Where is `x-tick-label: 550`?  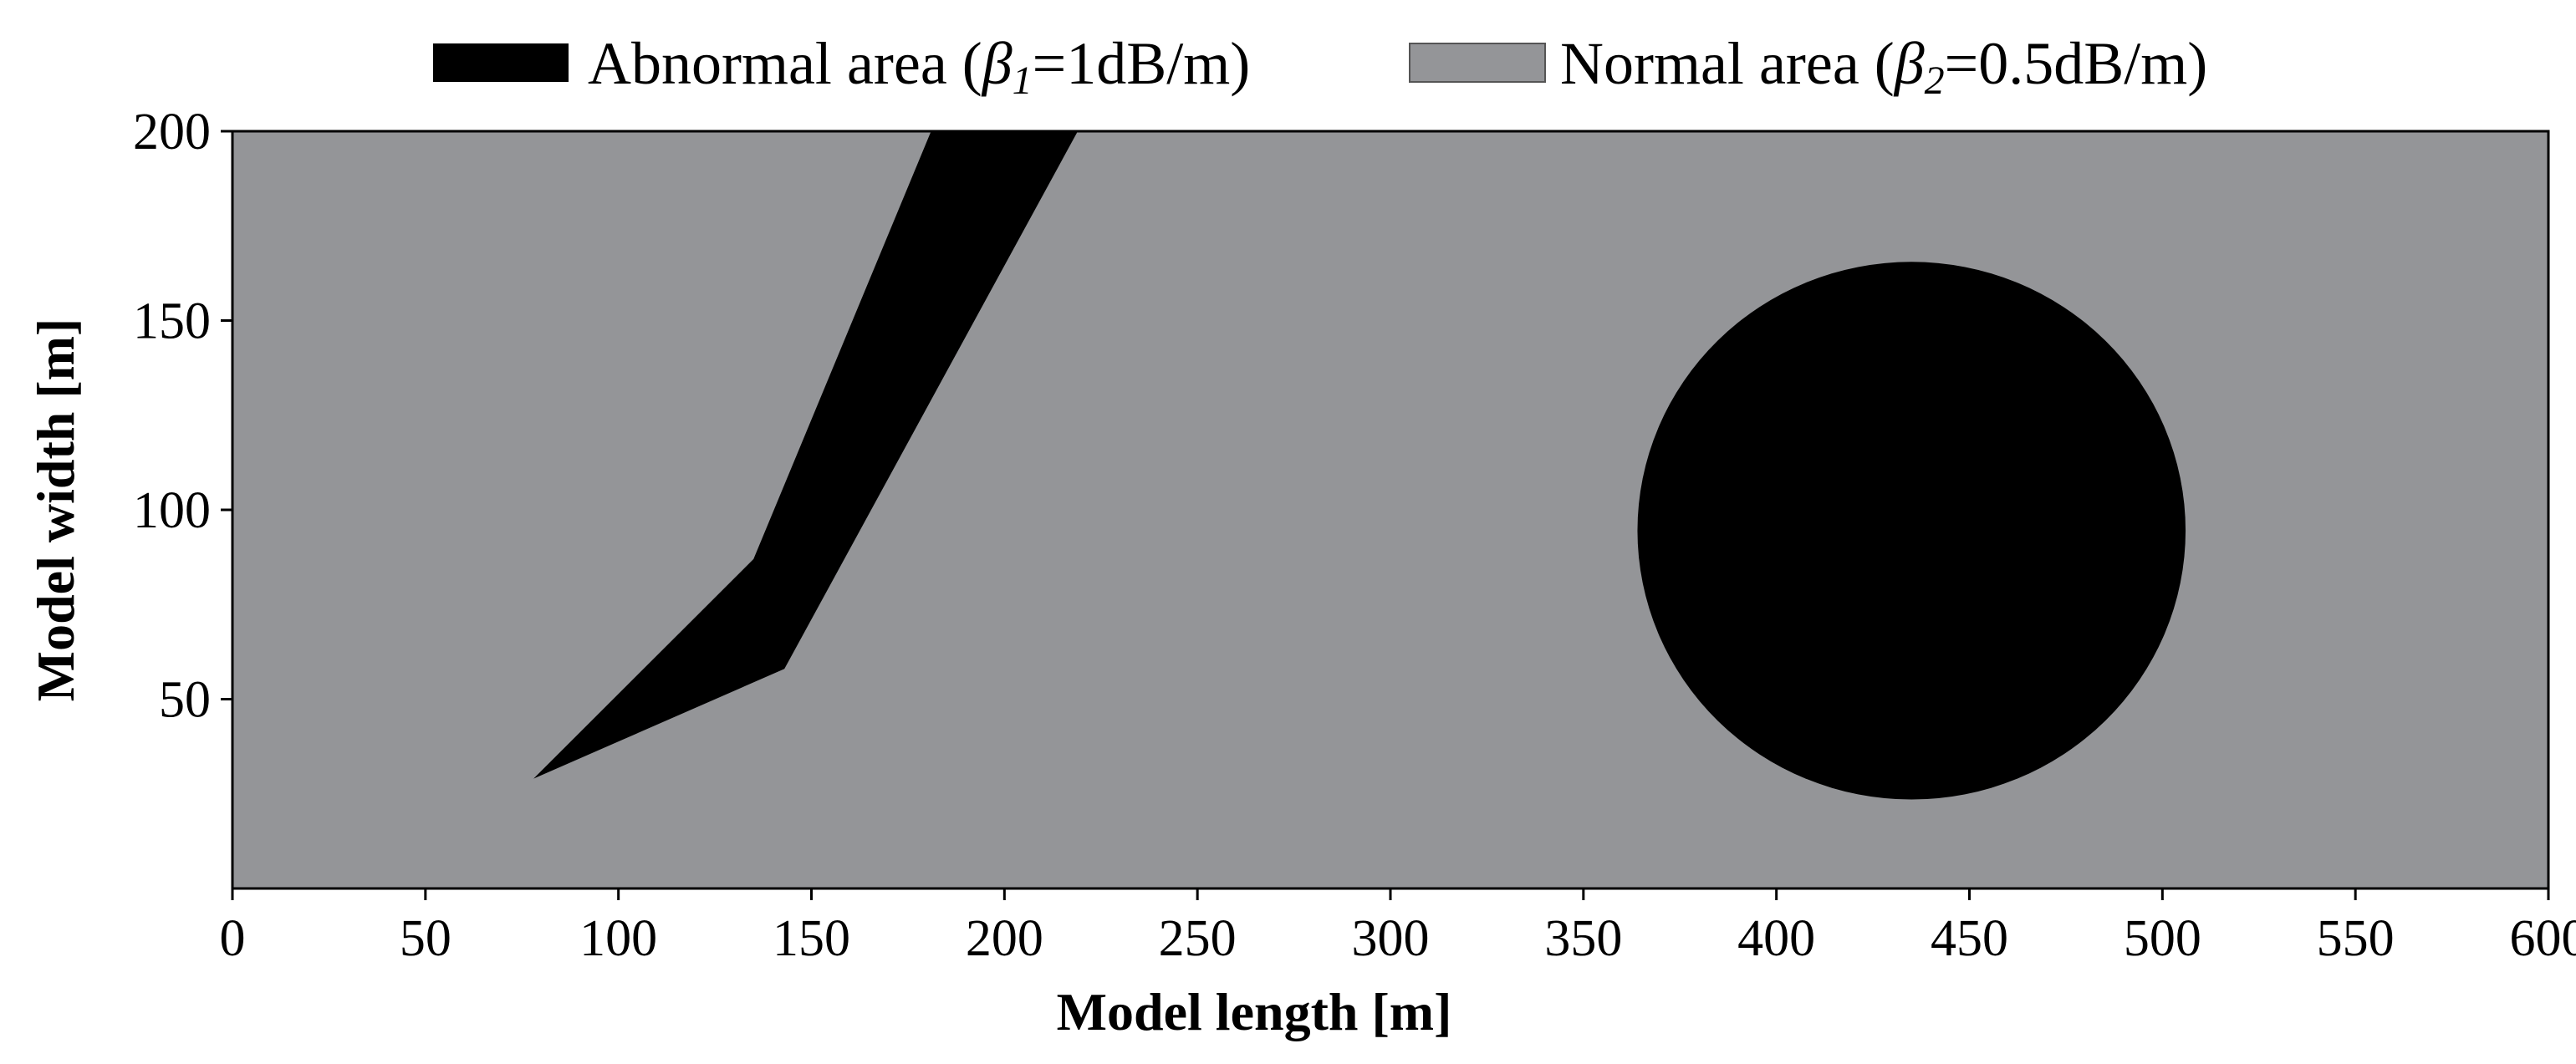 x-tick-label: 550 is located at coordinates (2356, 938).